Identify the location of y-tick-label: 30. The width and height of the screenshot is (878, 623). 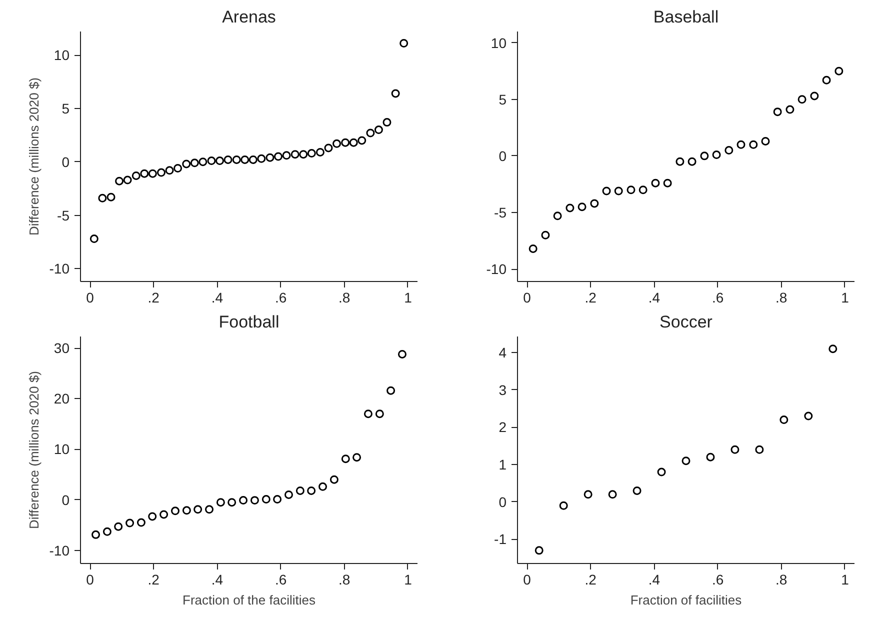
(62, 348).